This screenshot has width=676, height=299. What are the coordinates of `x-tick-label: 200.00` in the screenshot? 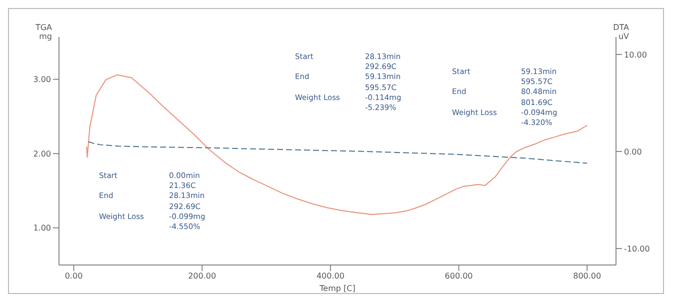 It's located at (202, 276).